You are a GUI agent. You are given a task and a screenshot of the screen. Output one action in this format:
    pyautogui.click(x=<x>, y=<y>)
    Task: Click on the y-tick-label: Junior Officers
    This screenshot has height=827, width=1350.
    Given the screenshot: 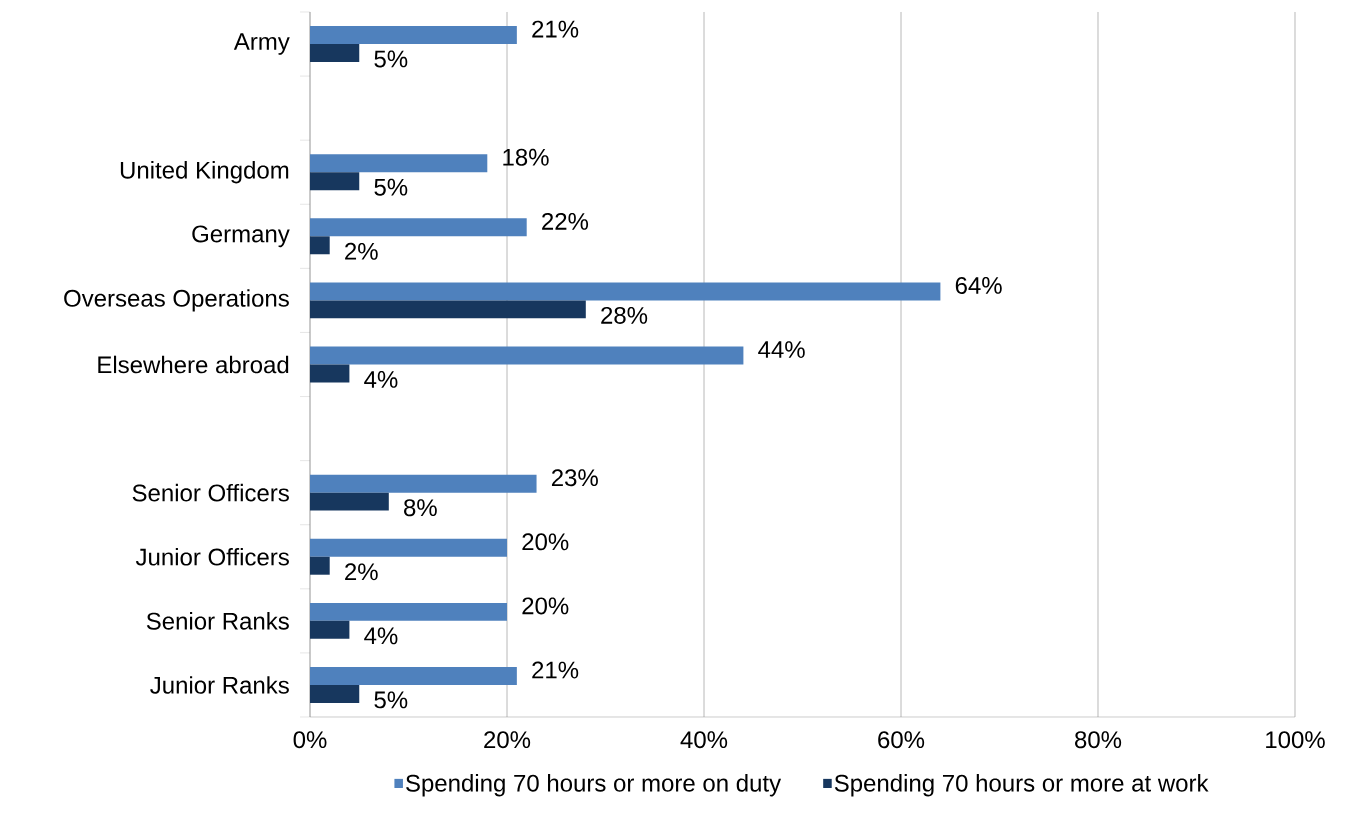 What is the action you would take?
    pyautogui.click(x=212, y=556)
    